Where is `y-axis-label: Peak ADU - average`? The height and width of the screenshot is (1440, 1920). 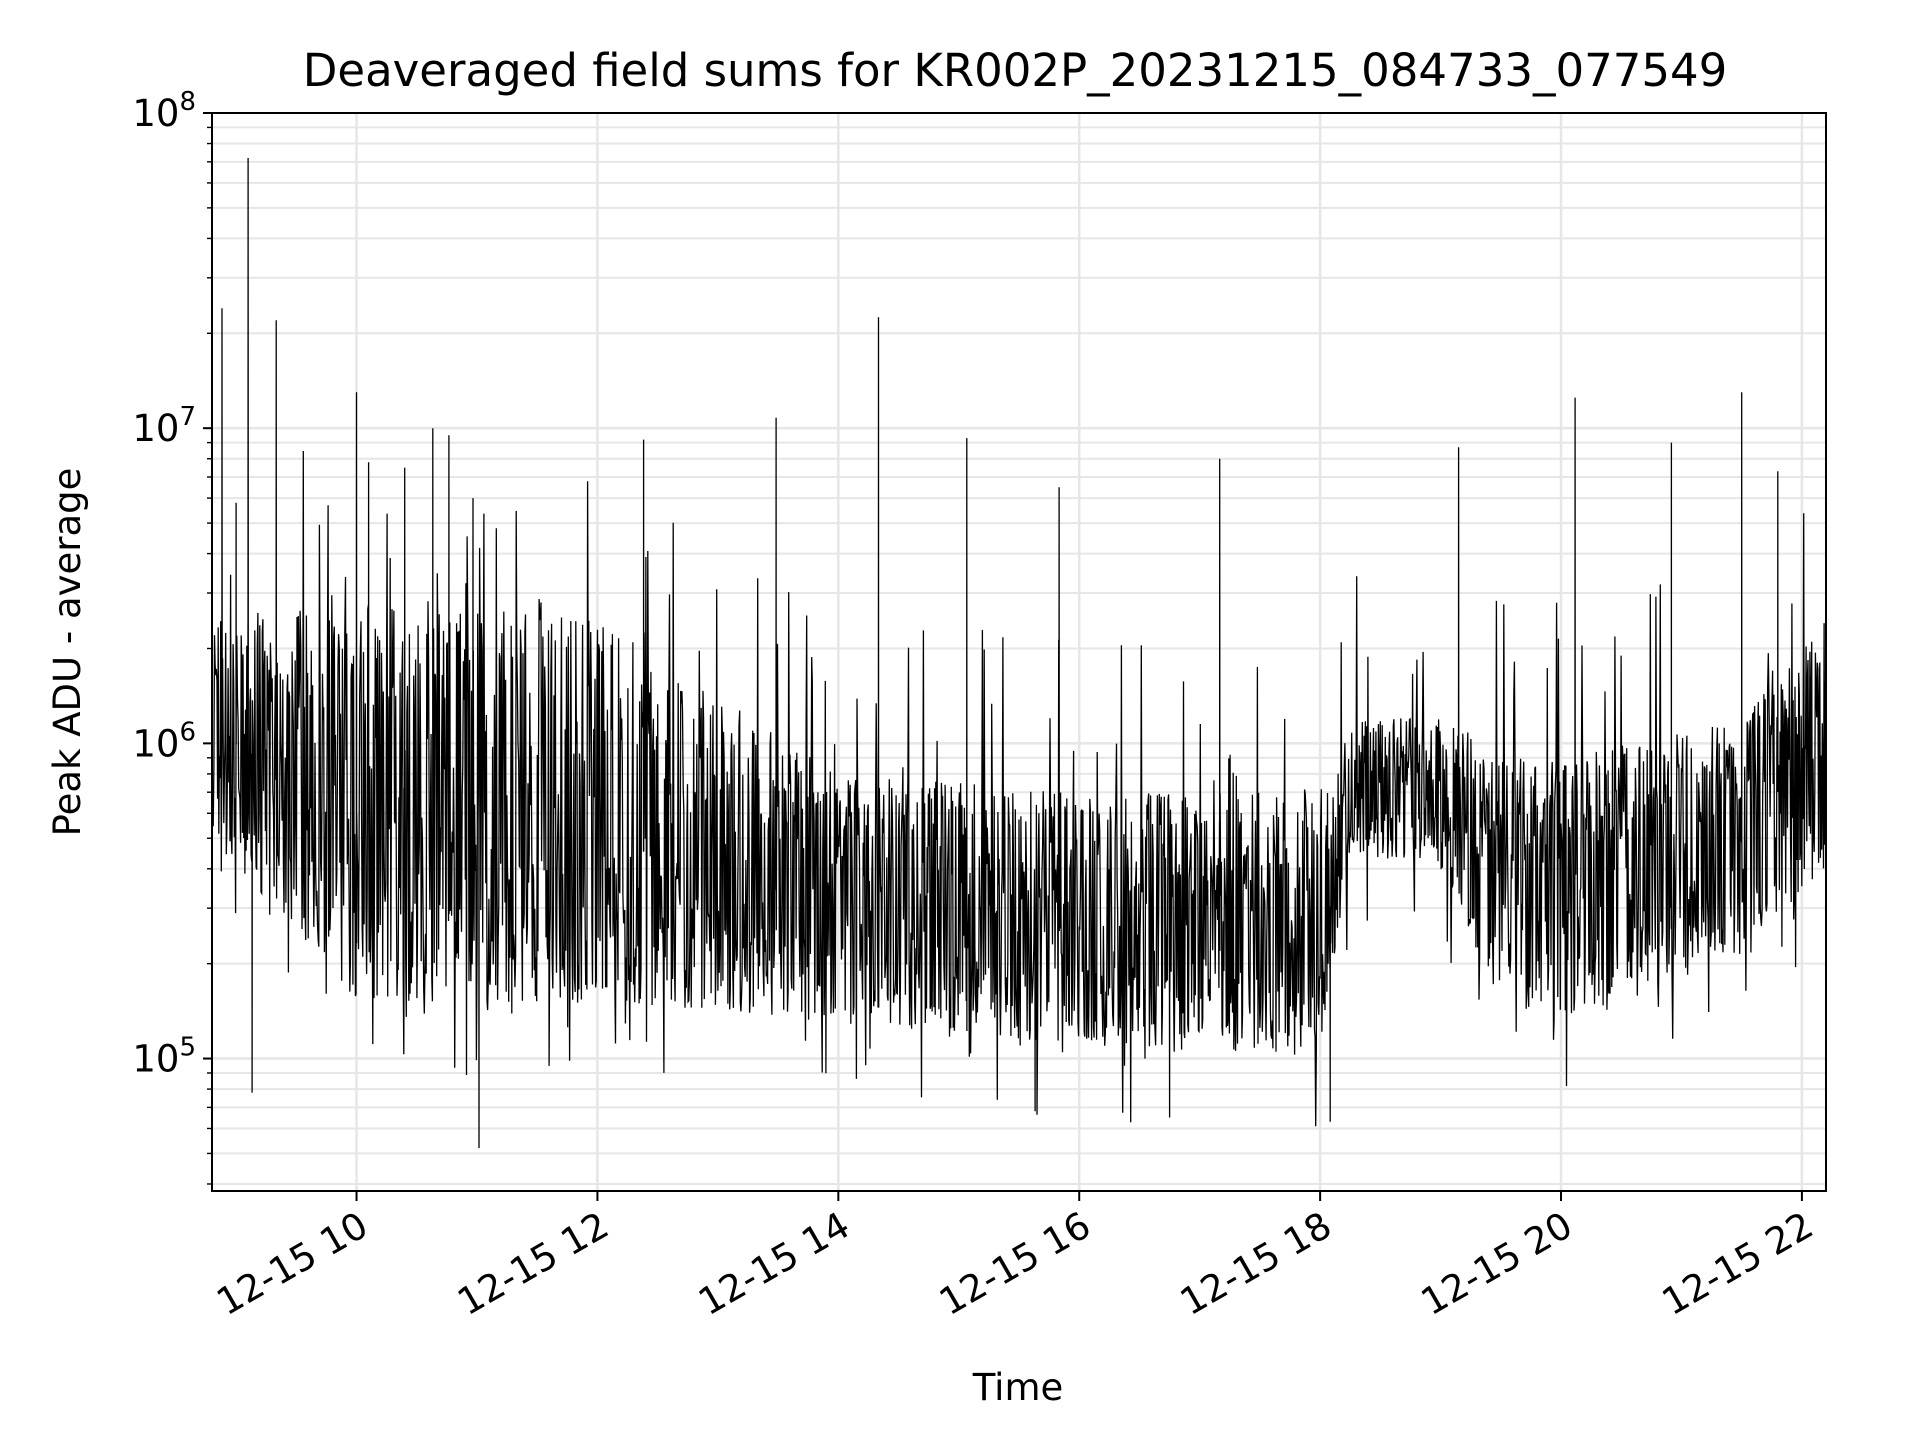 y-axis-label: Peak ADU - average is located at coordinates (67, 652).